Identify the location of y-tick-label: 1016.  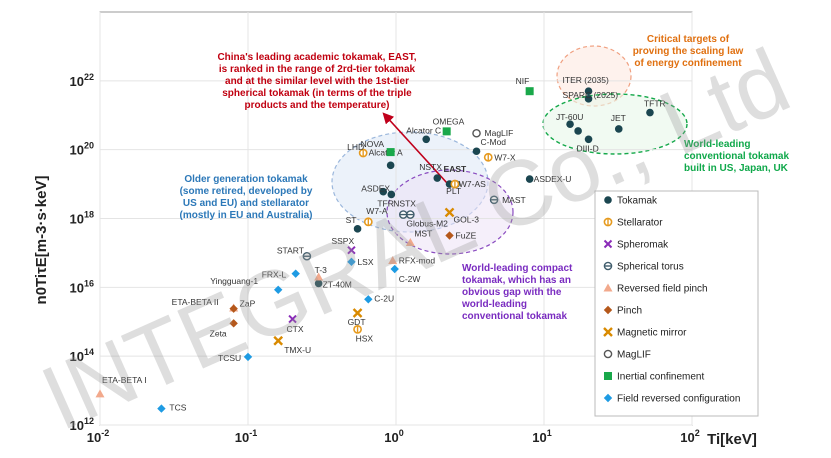
(82, 286).